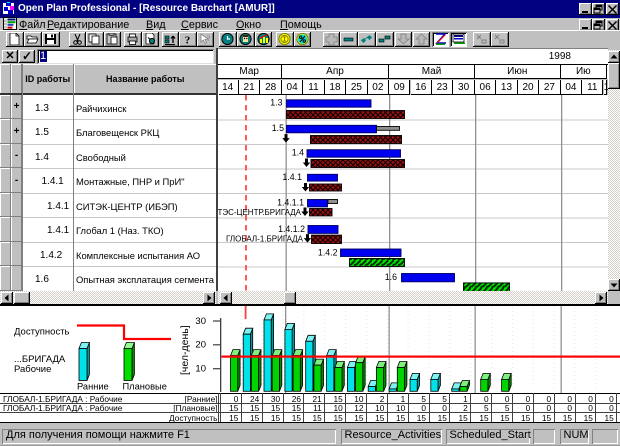 The width and height of the screenshot is (620, 446). I want to click on svg-text: 1.4.1.2, so click(291, 228).